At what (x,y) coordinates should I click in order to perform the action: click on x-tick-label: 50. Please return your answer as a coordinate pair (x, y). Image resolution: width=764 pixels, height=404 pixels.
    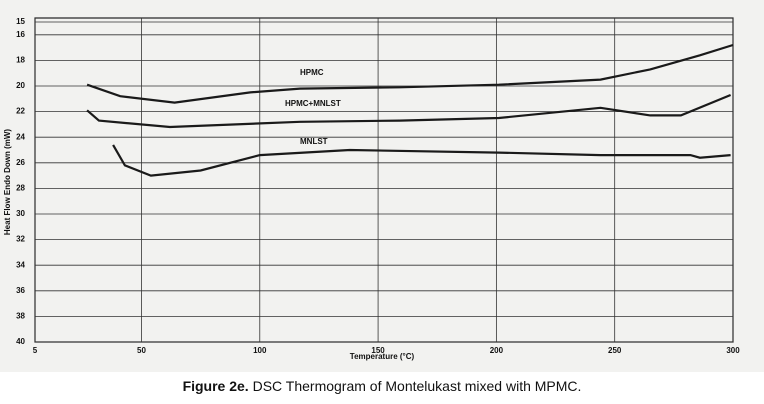
    Looking at the image, I should click on (141, 350).